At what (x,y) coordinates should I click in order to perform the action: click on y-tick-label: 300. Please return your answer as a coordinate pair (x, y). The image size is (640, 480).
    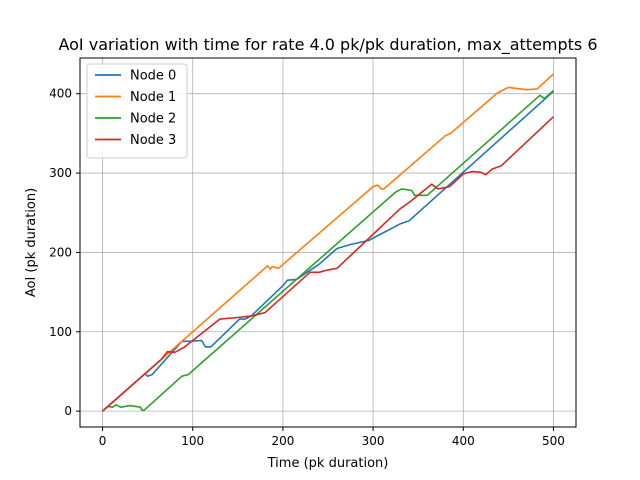
    Looking at the image, I should click on (60, 173).